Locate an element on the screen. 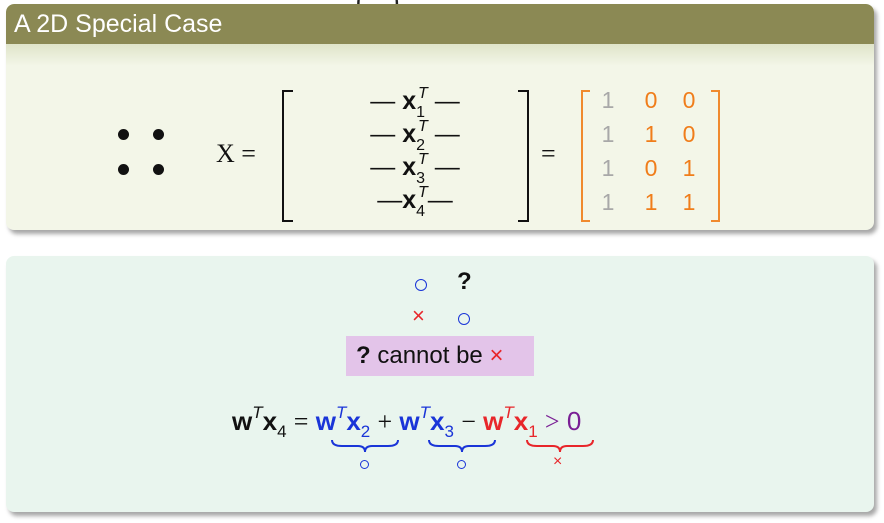 The height and width of the screenshot is (523, 884). x-label: X = is located at coordinates (236, 153).